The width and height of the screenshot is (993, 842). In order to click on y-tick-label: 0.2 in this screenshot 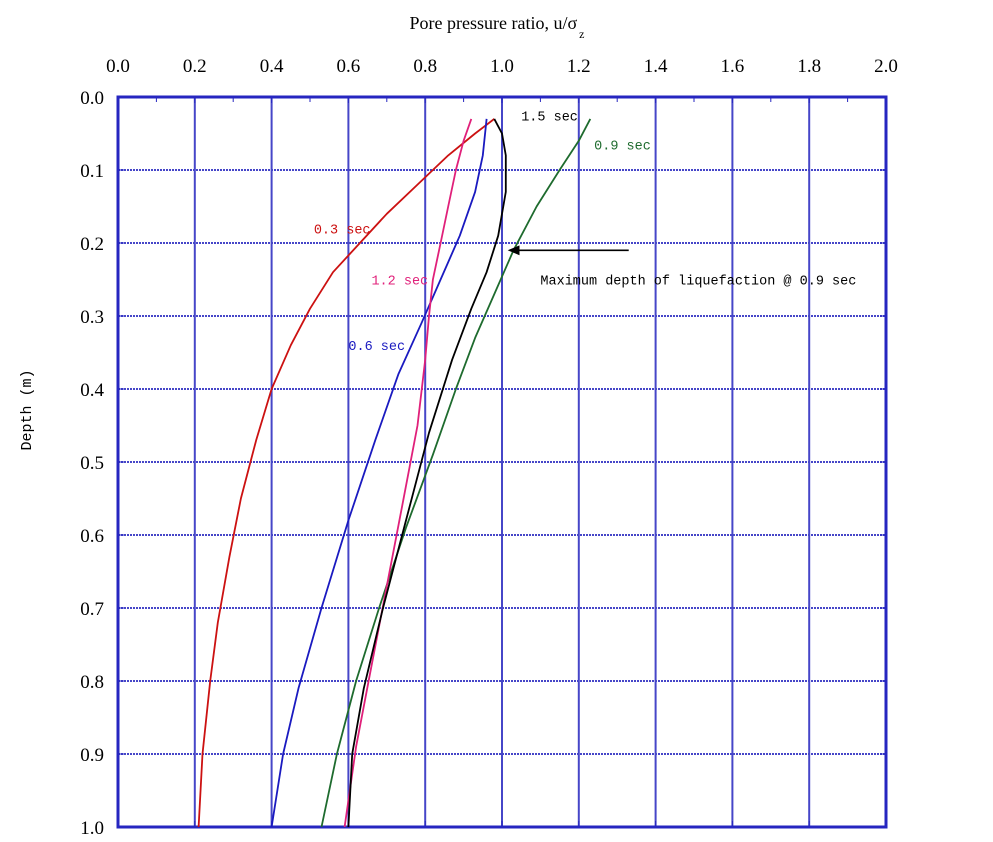, I will do `click(92, 244)`.